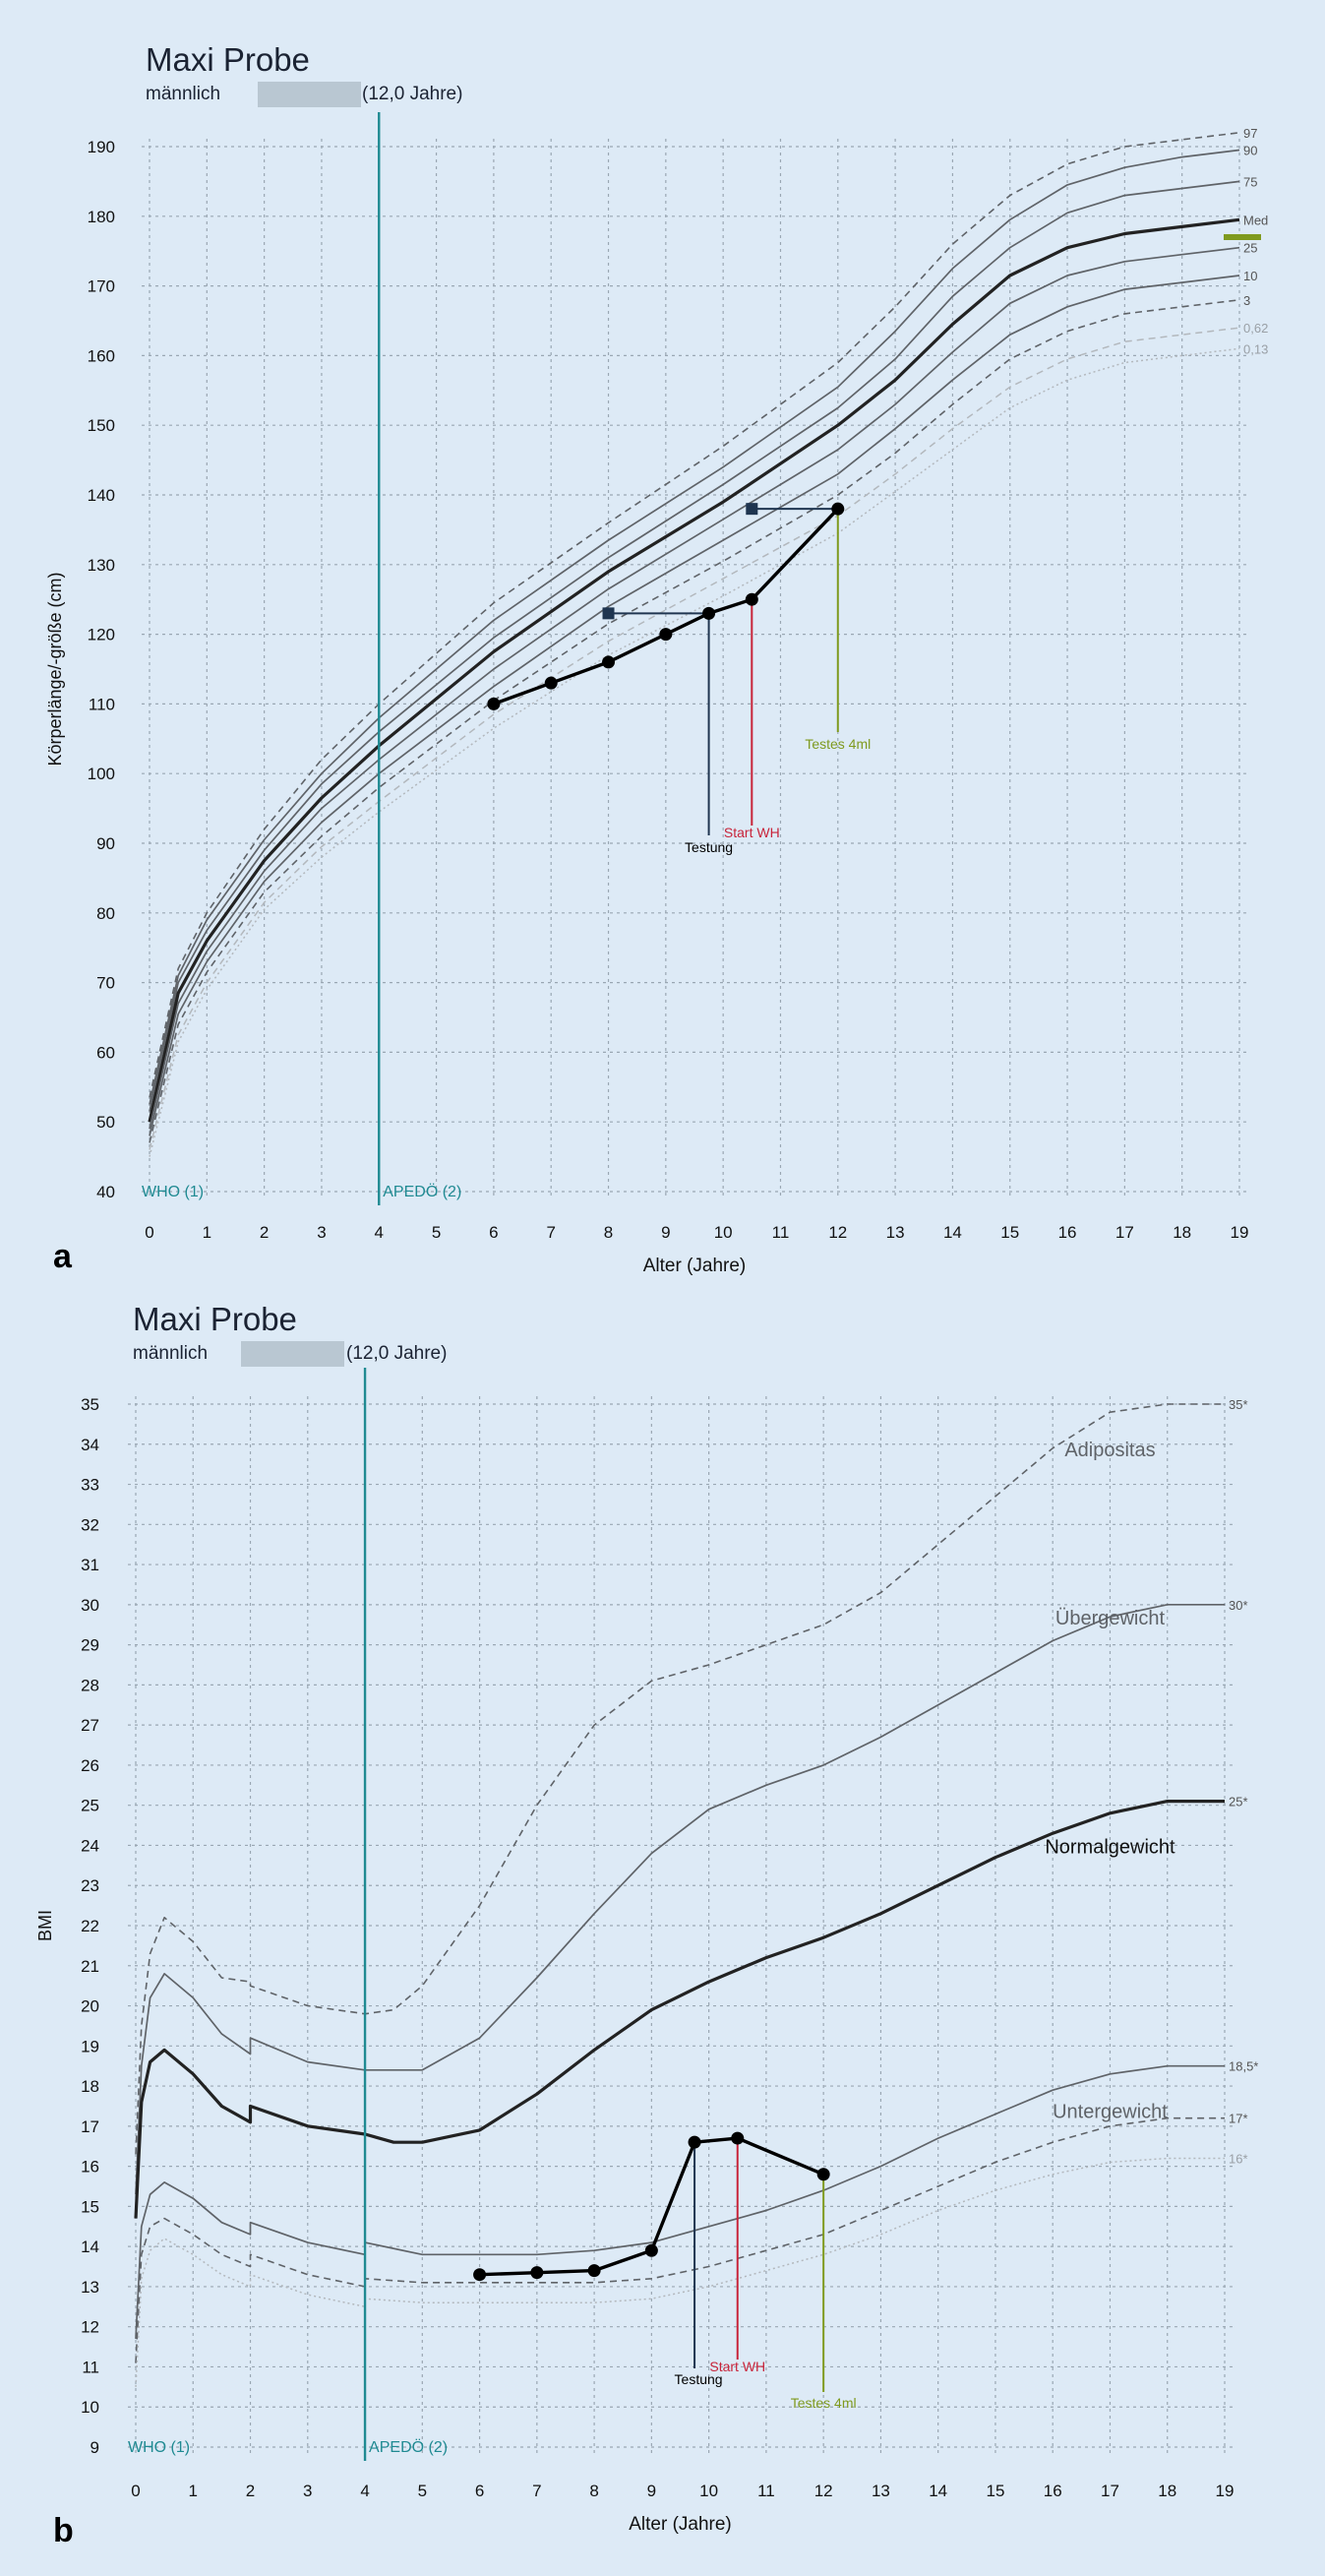 Image resolution: width=1325 pixels, height=2576 pixels. I want to click on x-tick-label: 5, so click(422, 2491).